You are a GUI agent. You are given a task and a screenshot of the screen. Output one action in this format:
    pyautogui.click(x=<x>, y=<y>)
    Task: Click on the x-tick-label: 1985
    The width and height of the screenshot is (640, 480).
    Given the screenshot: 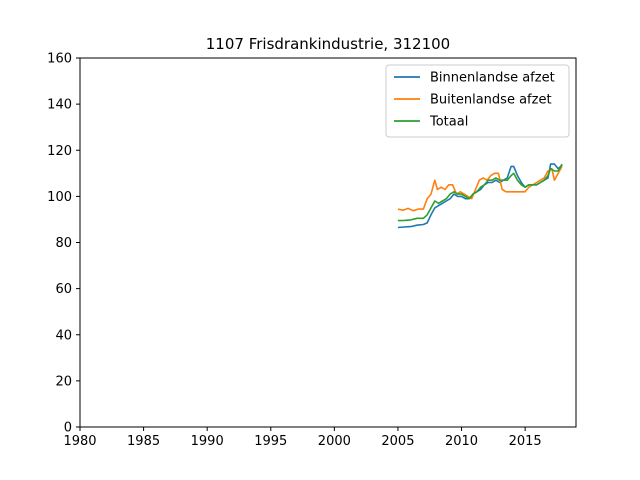 What is the action you would take?
    pyautogui.click(x=143, y=441)
    